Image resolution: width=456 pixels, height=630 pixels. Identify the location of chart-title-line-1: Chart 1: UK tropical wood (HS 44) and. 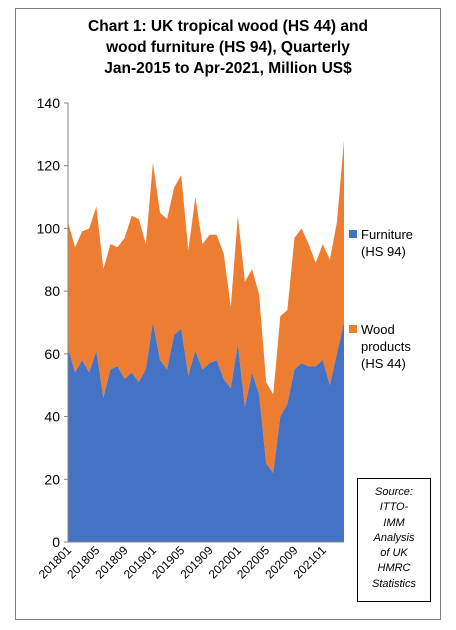
(228, 26).